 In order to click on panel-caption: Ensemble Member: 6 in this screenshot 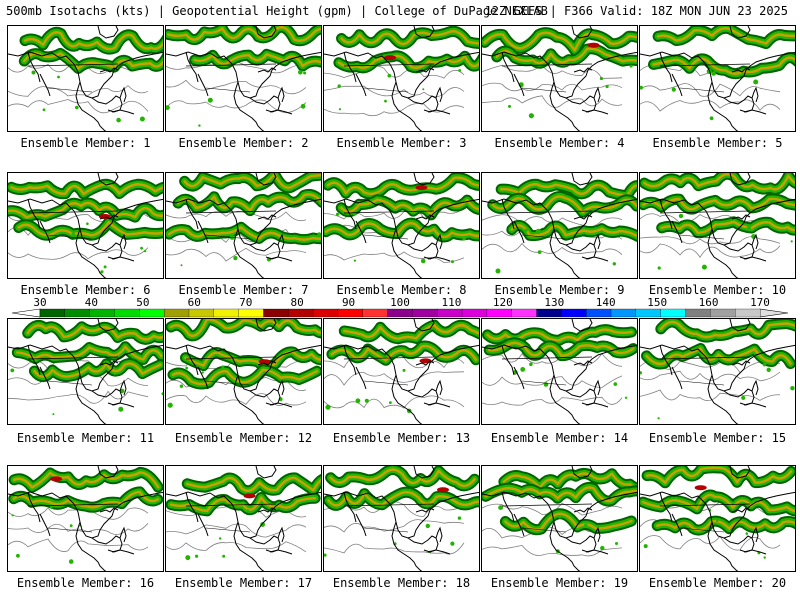, I will do `click(85, 290)`.